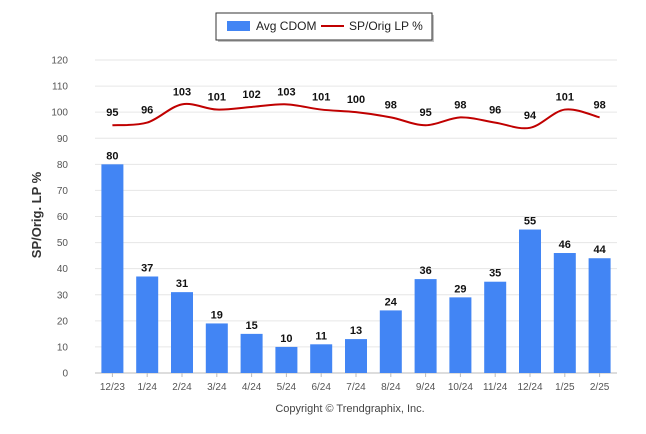 The height and width of the screenshot is (434, 646). I want to click on line-series: 95 96 103 101 102 103 101 100 98 95 98 96 94 101 98, so click(356, 108).